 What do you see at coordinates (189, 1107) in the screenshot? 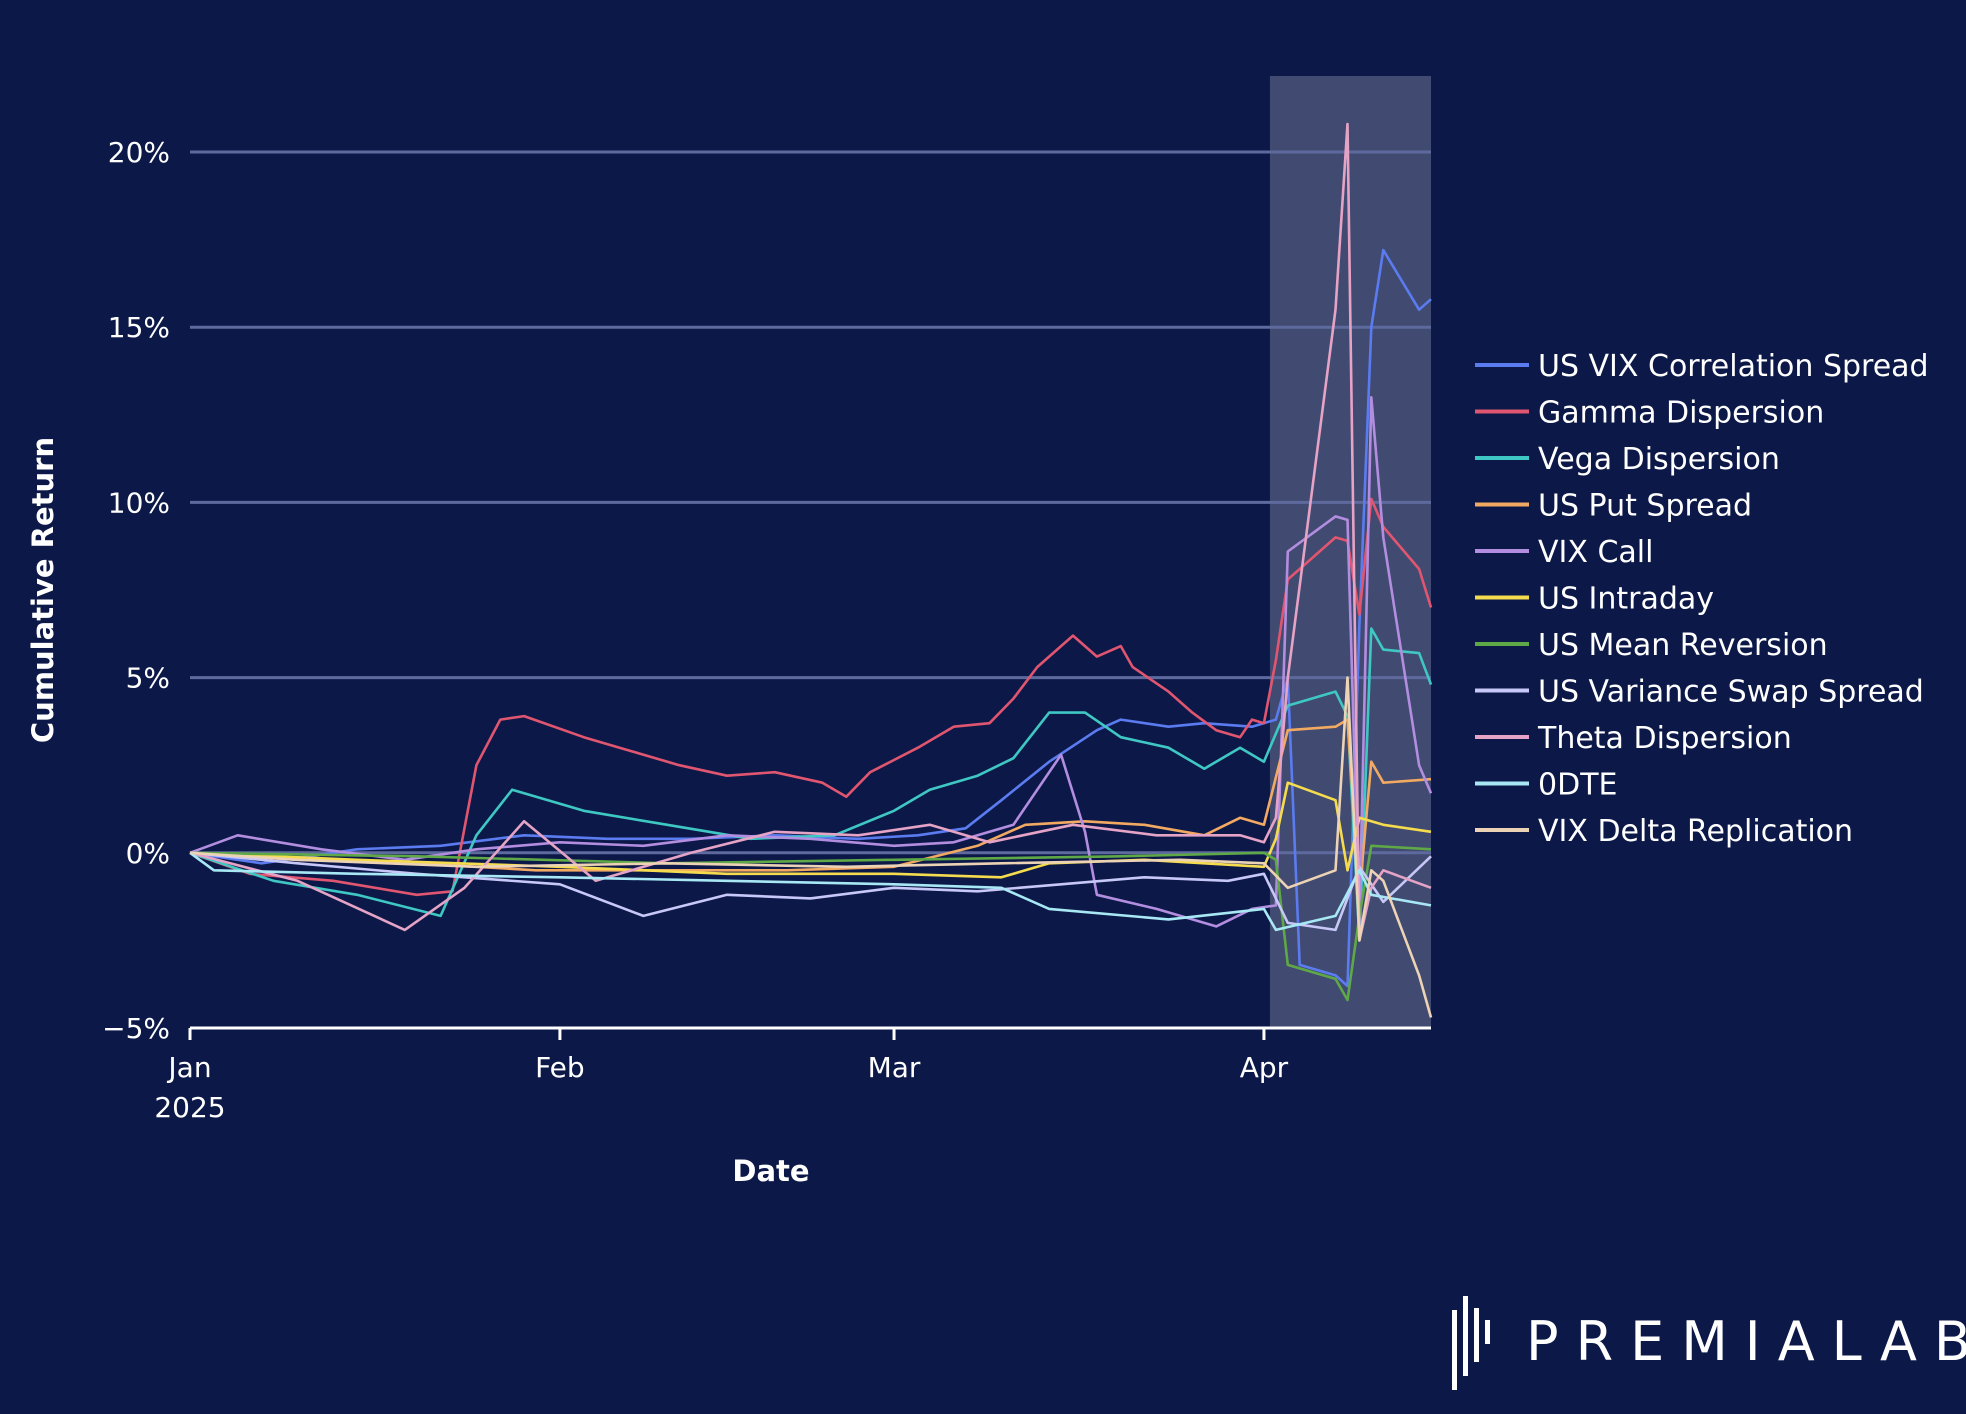
I see `x-tick-sublabel: 2025` at bounding box center [189, 1107].